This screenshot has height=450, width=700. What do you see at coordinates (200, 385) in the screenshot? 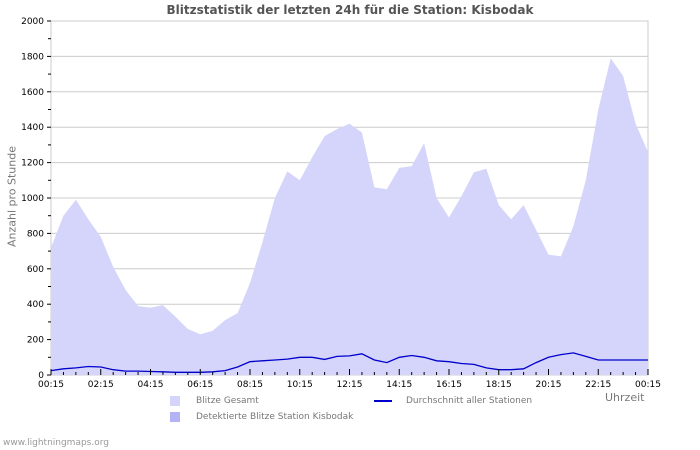
I see `svg-text: 06:15` at bounding box center [200, 385].